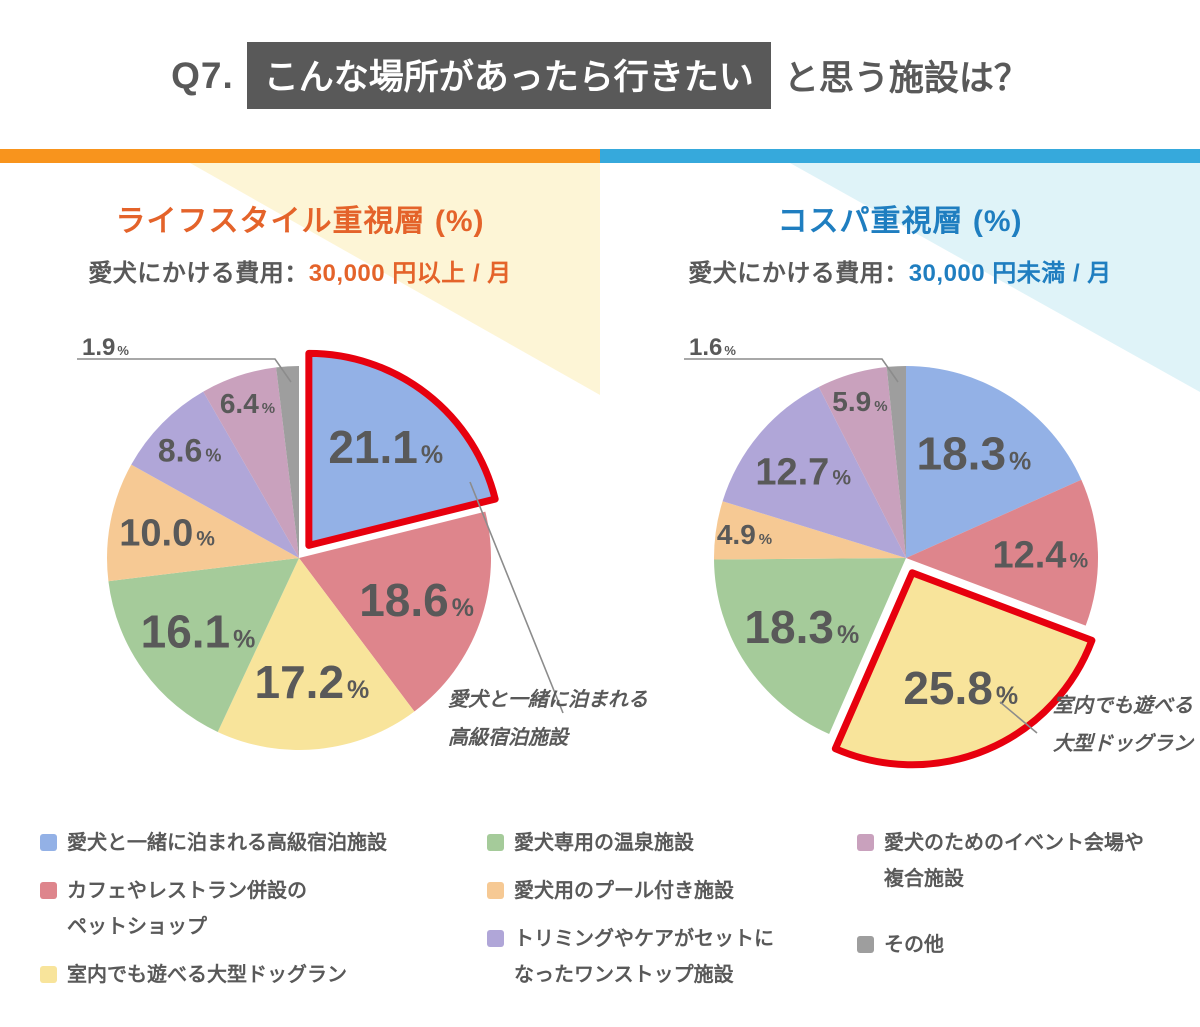 This screenshot has height=1027, width=1200. I want to click on legend-label: 愛犬用のプール付き施設, so click(624, 891).